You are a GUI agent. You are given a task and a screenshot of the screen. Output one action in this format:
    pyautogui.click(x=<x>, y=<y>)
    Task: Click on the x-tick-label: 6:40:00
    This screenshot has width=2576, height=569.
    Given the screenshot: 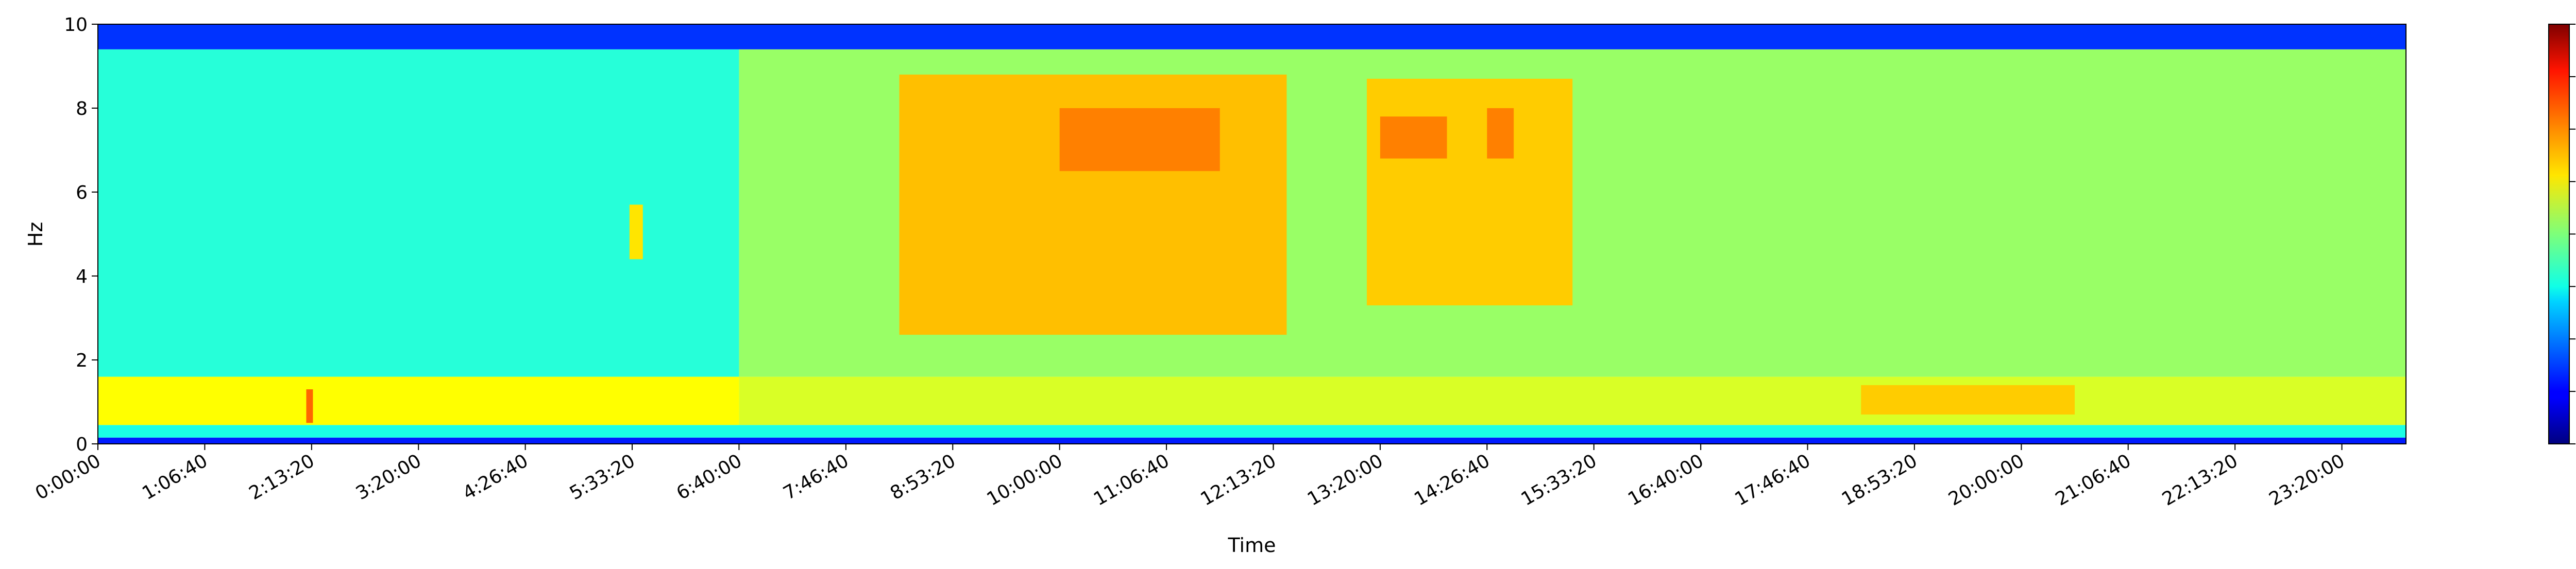 What is the action you would take?
    pyautogui.click(x=709, y=477)
    